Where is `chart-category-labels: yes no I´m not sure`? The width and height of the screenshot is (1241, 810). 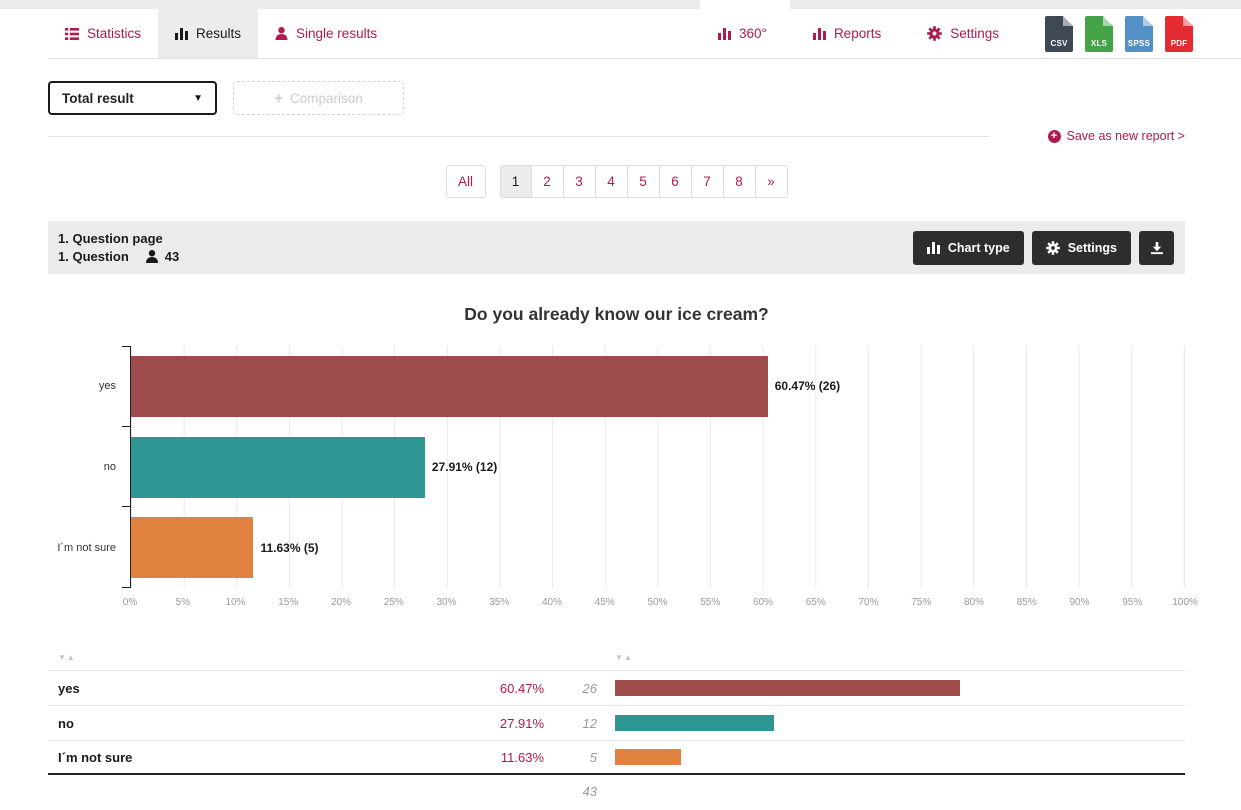 chart-category-labels: yes no I´m not sure is located at coordinates (89, 467).